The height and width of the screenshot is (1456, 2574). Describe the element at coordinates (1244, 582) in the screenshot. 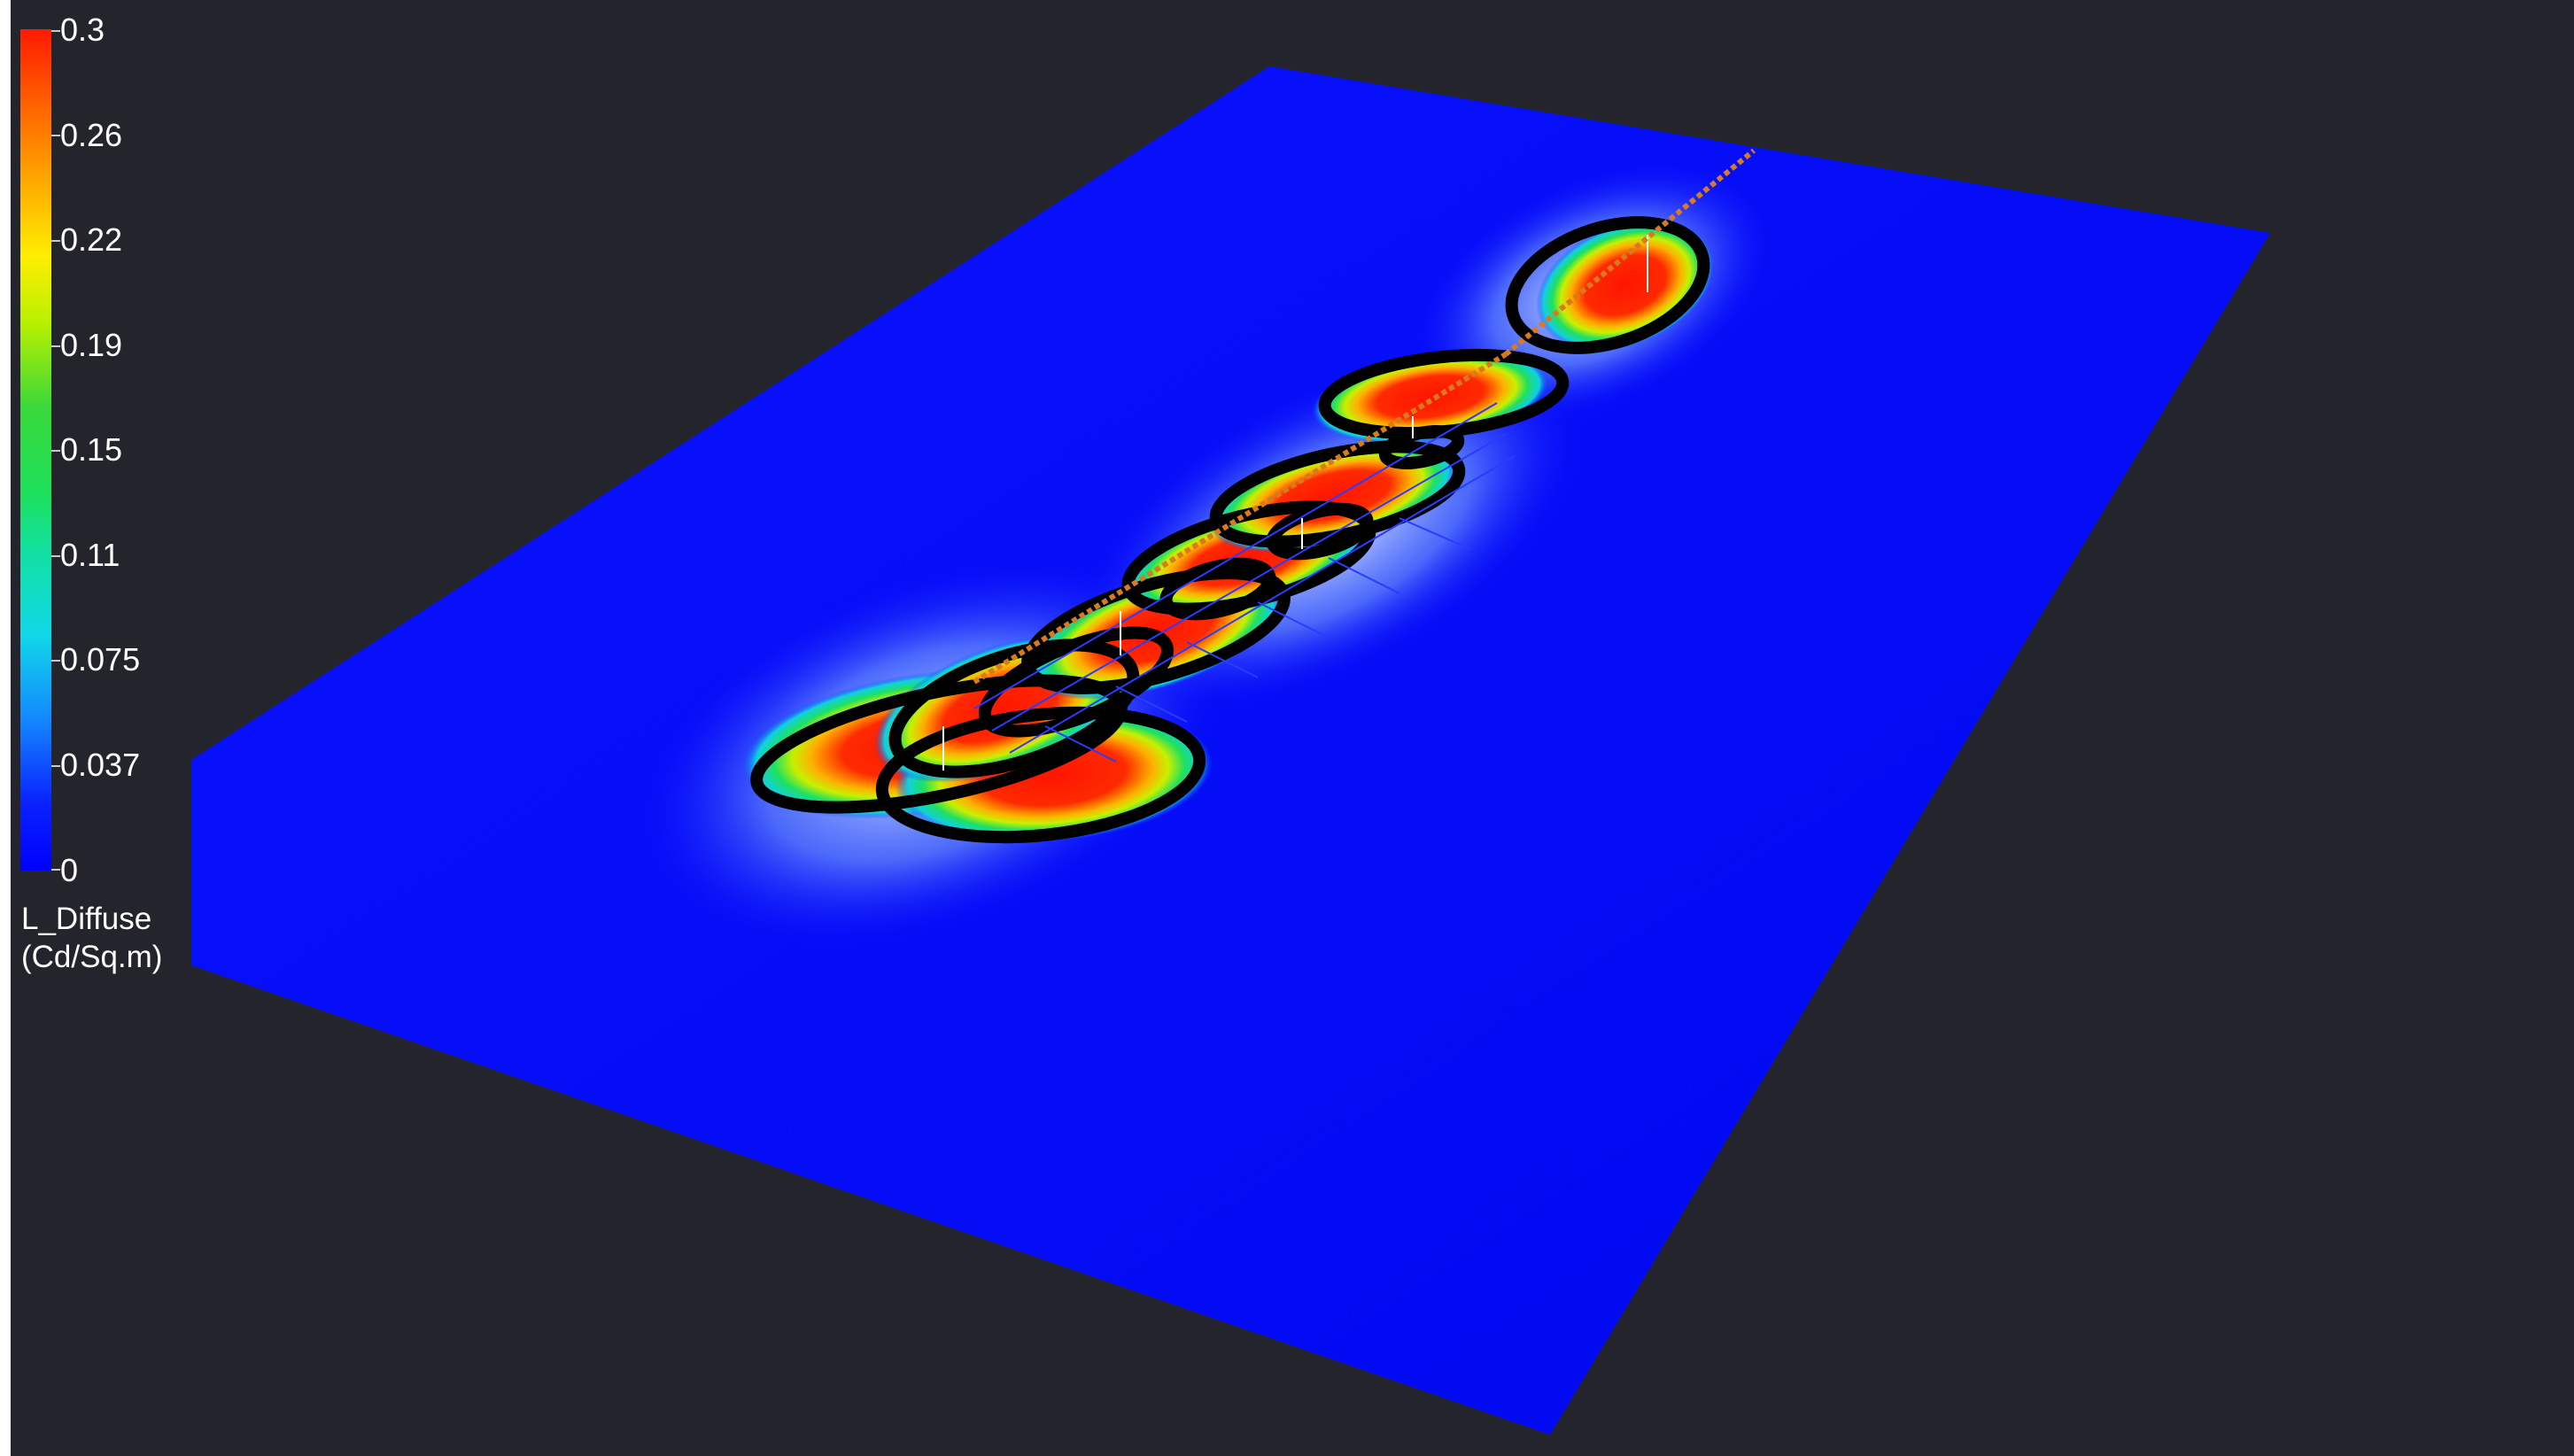

I see `luminaire-grid` at that location.